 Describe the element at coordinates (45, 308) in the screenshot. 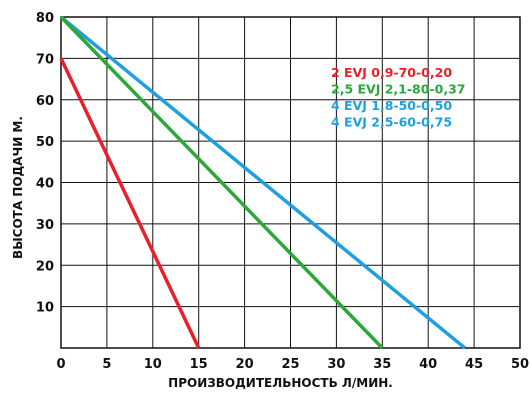

I see `y-tick-label-0: 10` at that location.